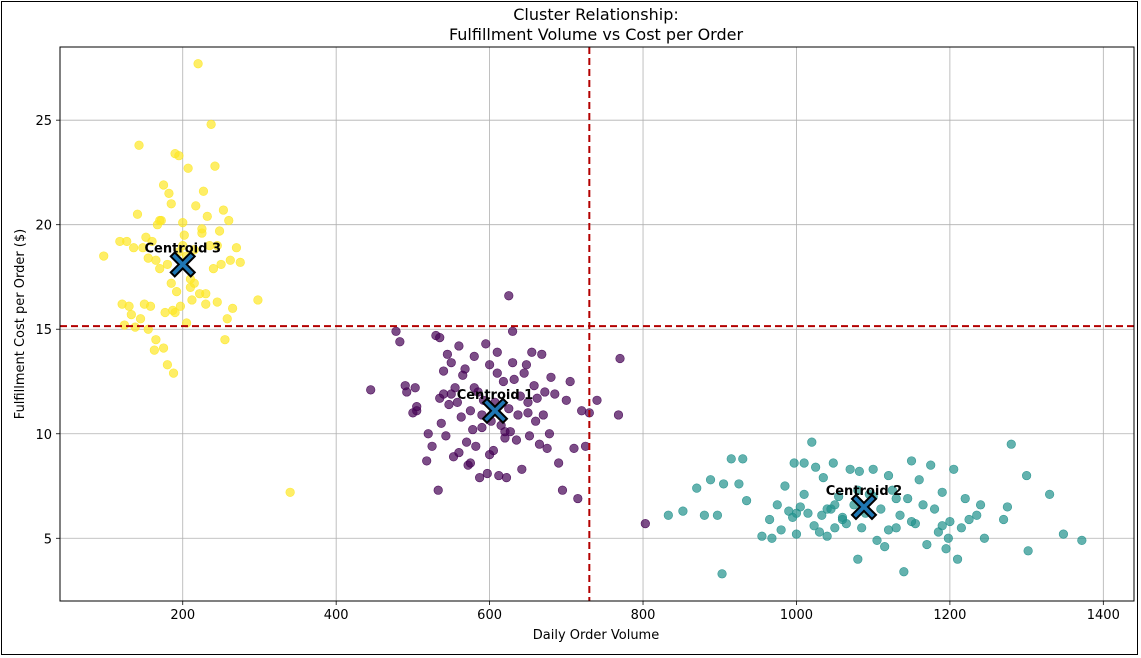  I want to click on centroid-label: Centroid 1, so click(495, 395).